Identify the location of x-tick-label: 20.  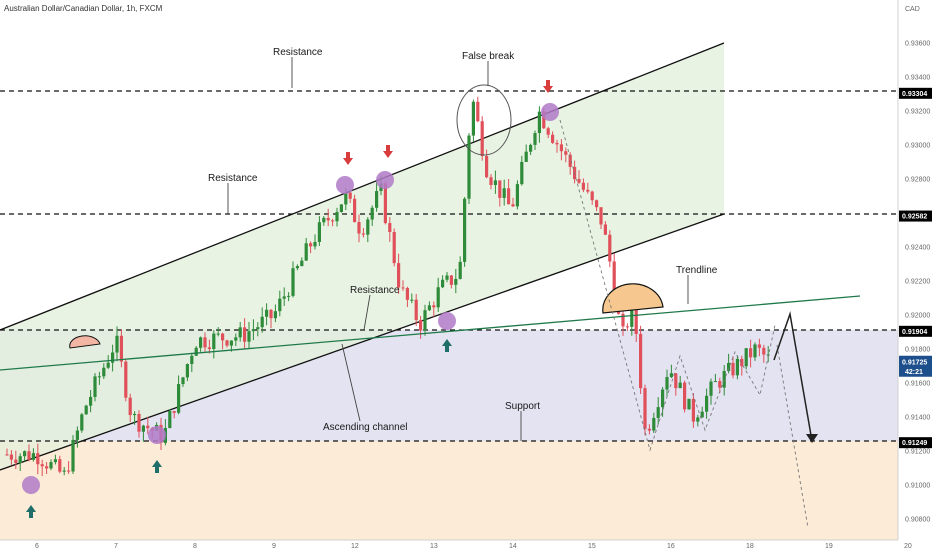
(908, 546).